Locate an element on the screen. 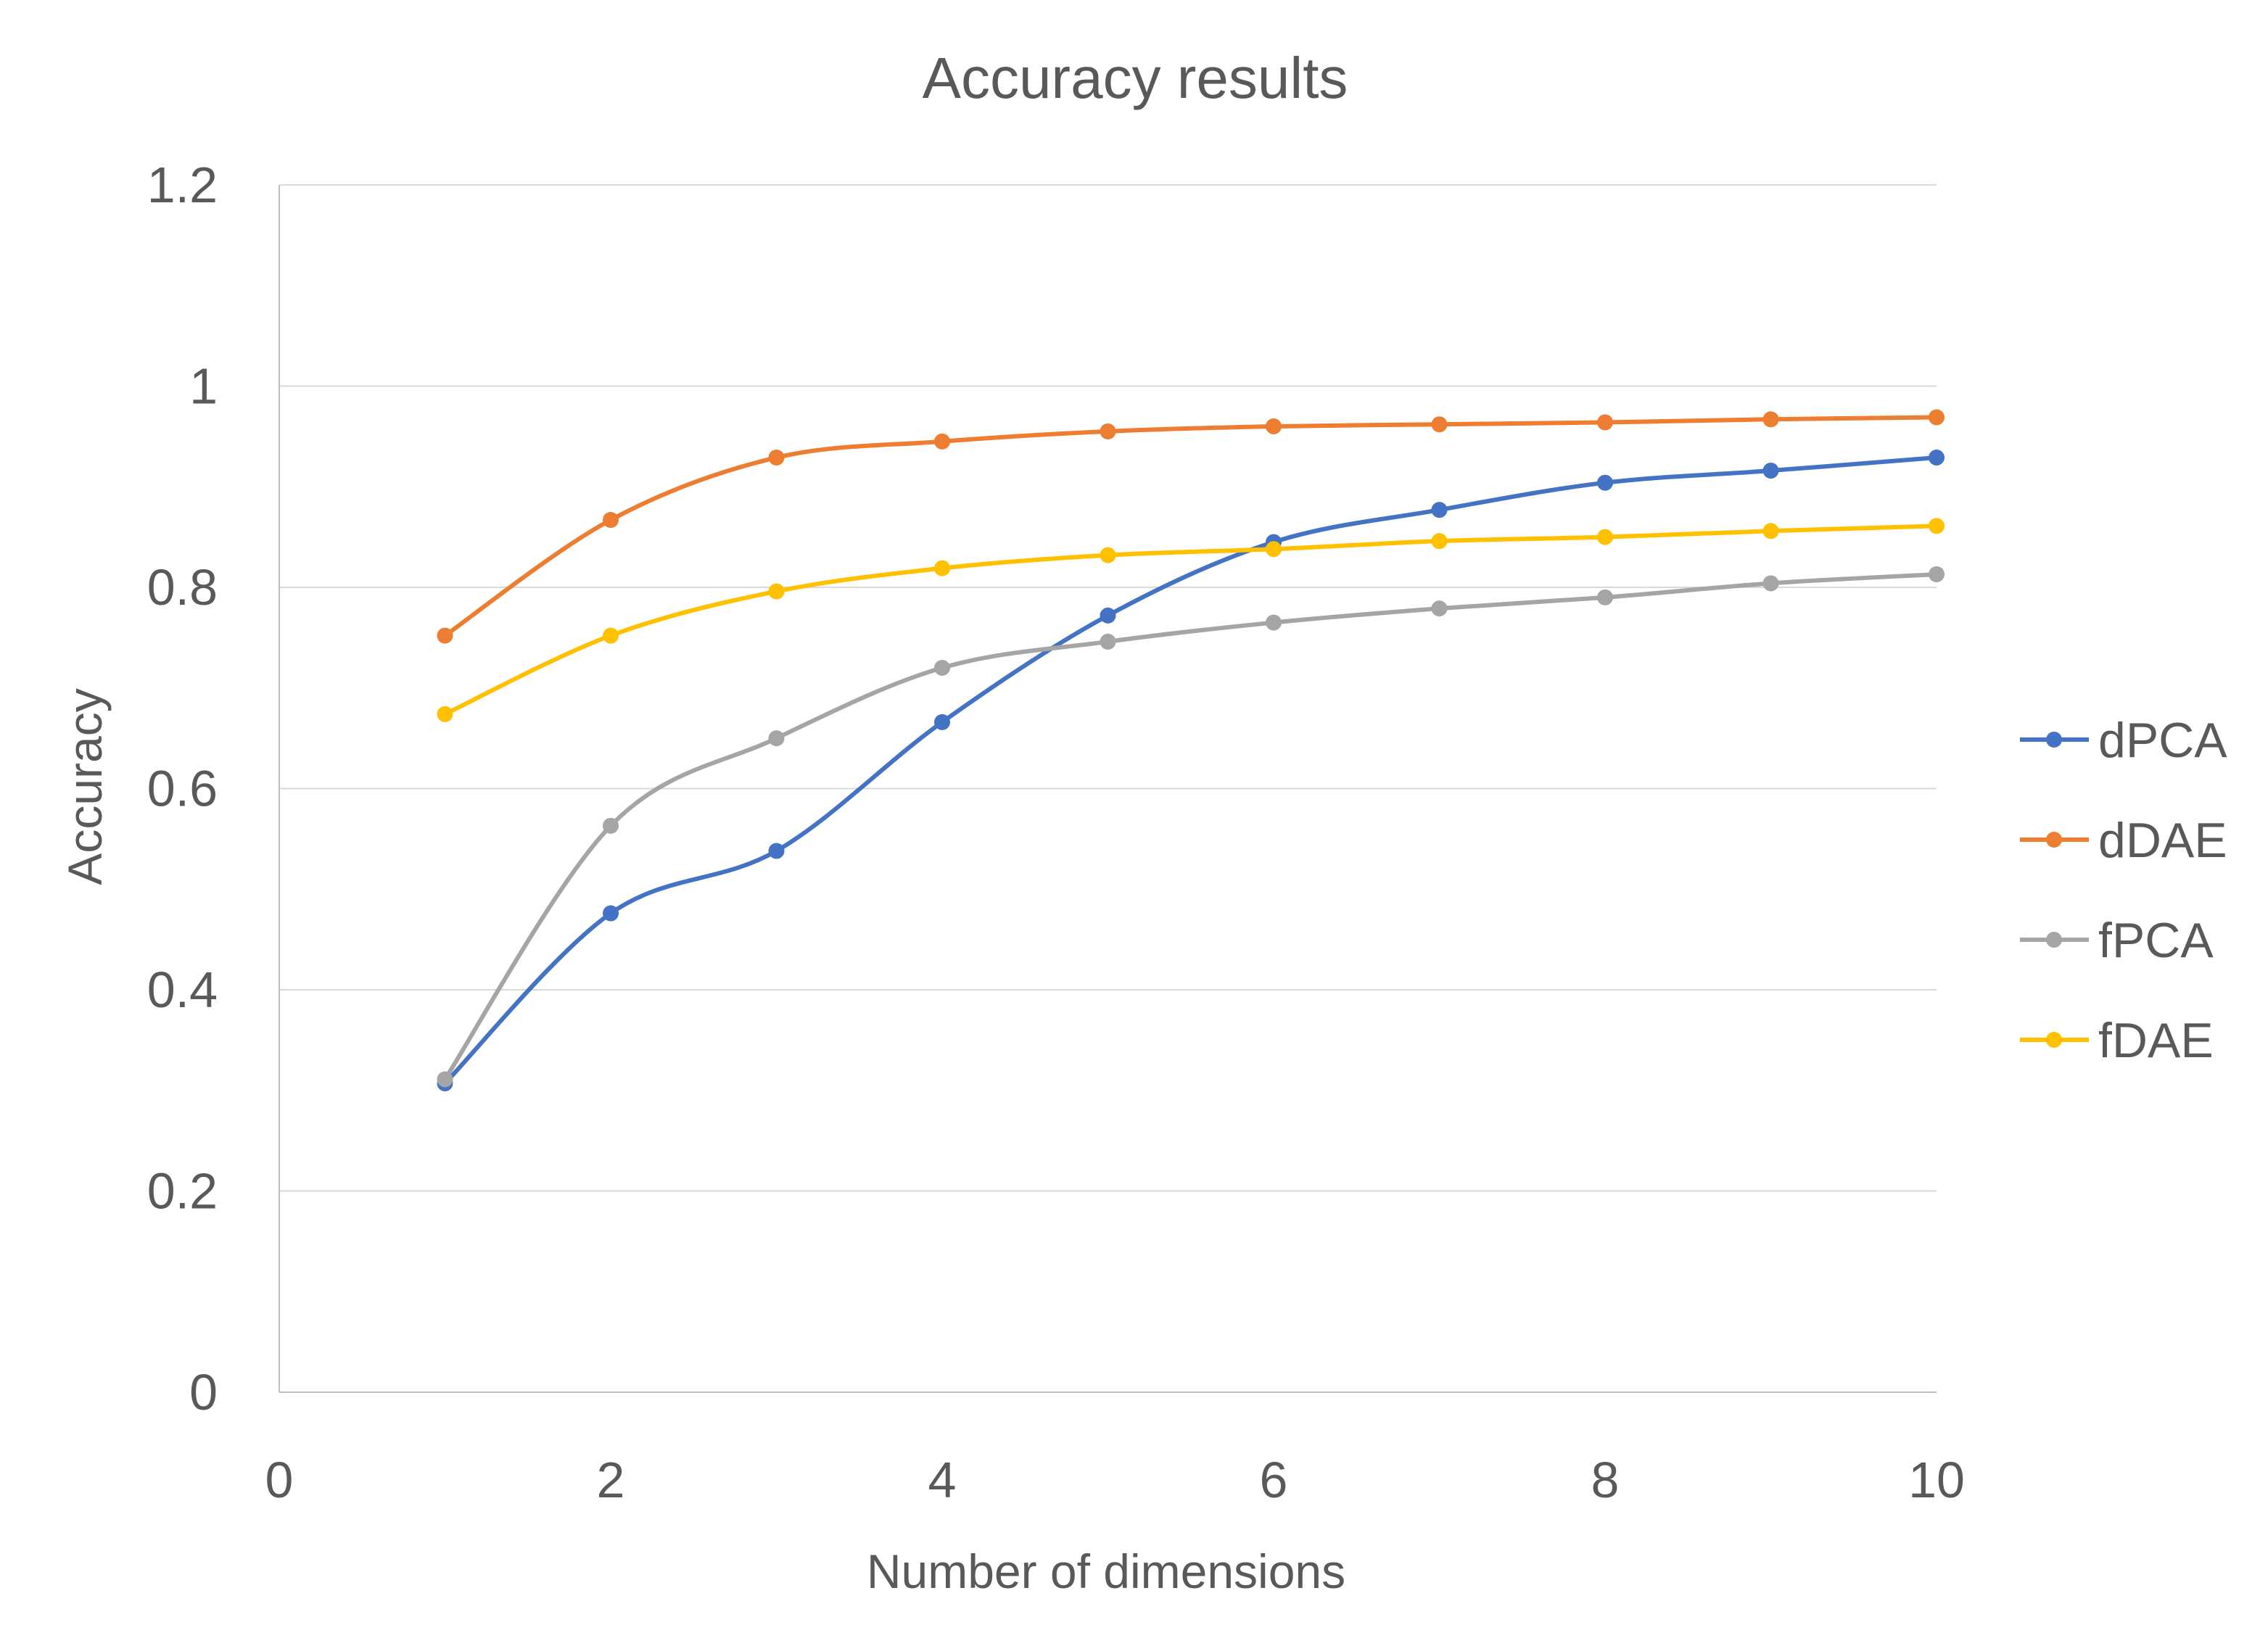 Image resolution: width=2268 pixels, height=1646 pixels. series-line-fdae is located at coordinates (1190, 620).